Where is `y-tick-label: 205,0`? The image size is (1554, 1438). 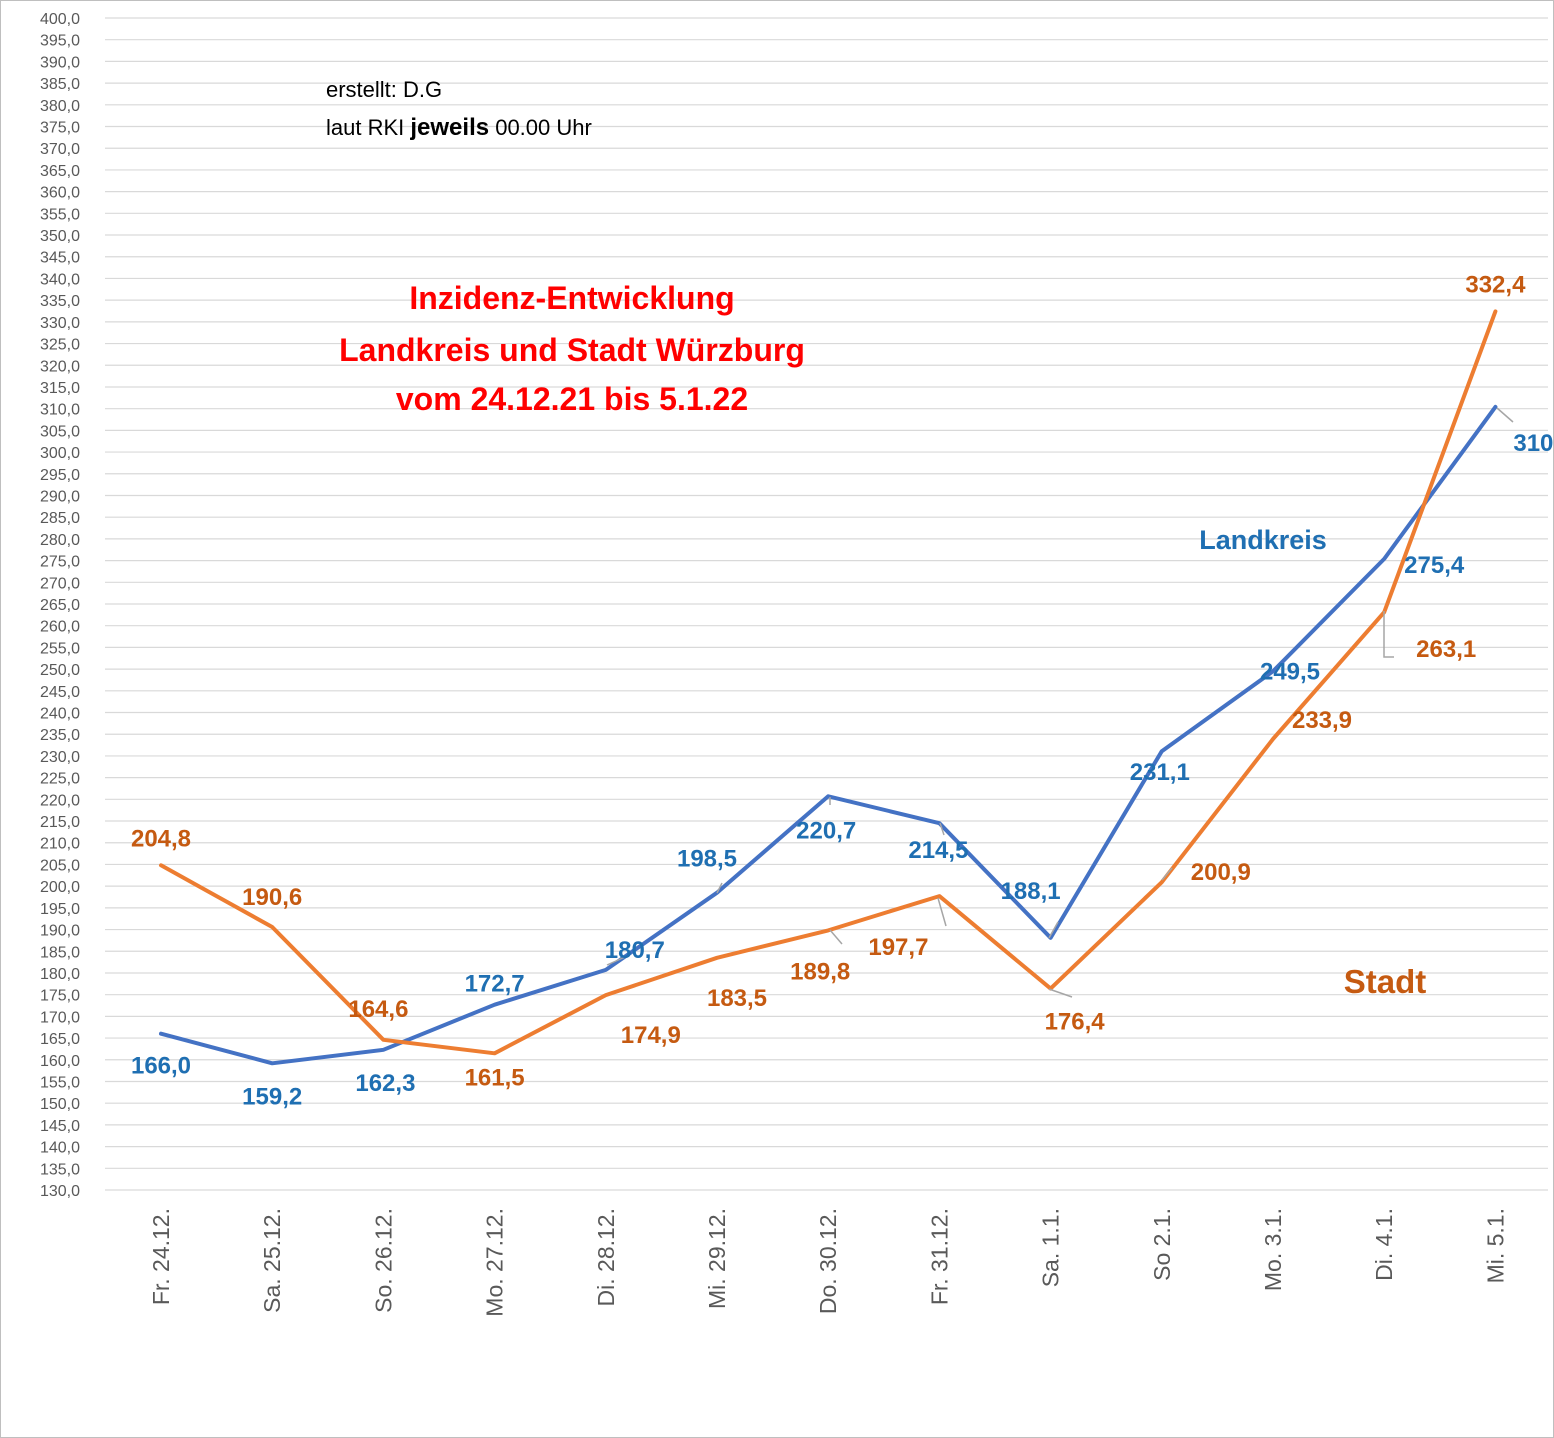 y-tick-label: 205,0 is located at coordinates (60, 865).